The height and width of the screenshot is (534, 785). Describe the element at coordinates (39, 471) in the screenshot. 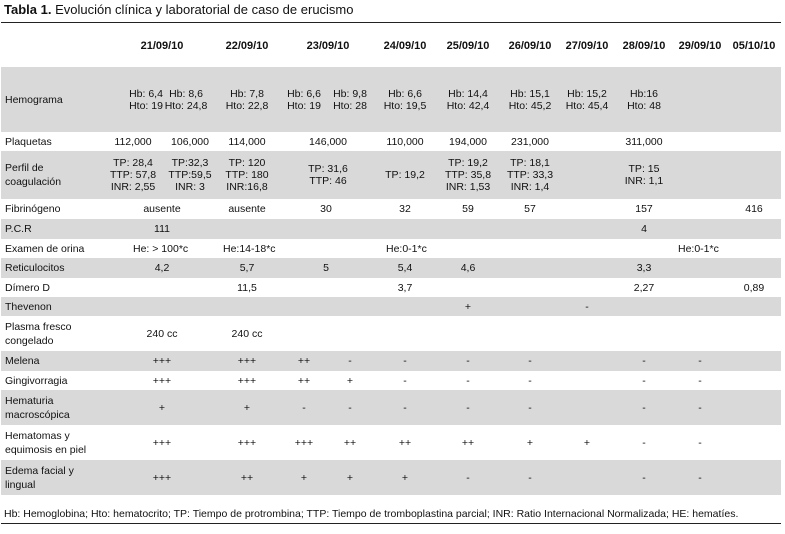

I see `row-label-line: Edema facial y` at that location.